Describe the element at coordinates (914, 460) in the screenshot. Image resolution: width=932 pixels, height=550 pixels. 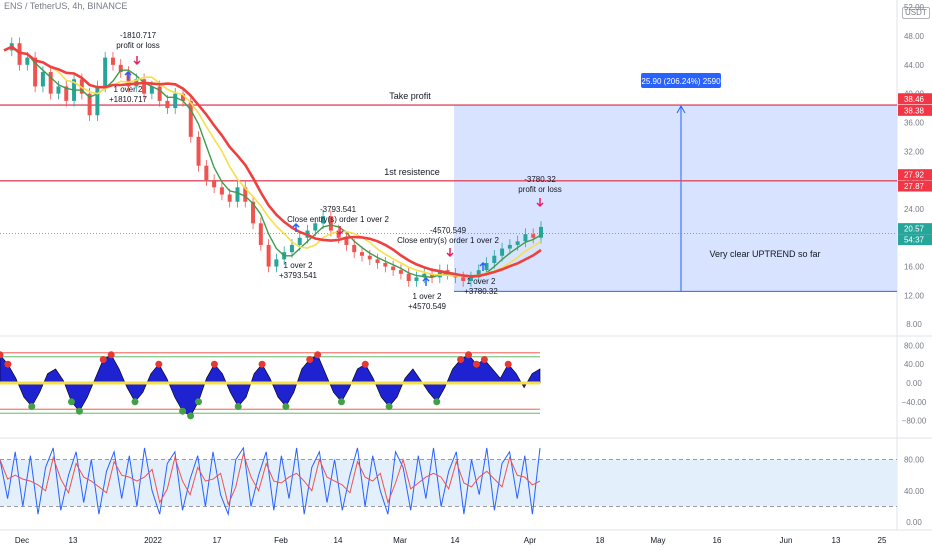
I see `stoch-tick-label: 80.00` at that location.